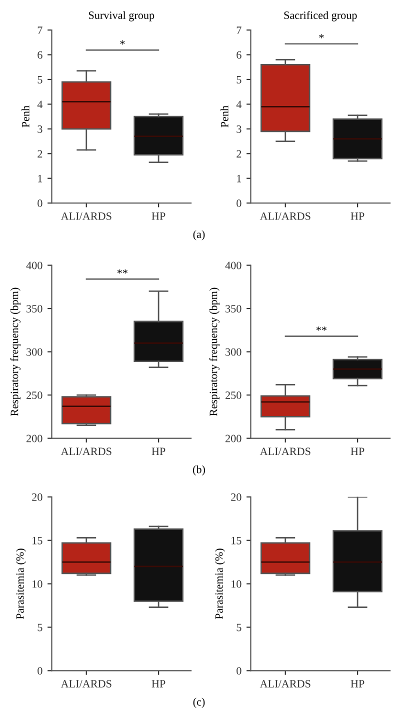 The image size is (398, 715). I want to click on text: (a), so click(199, 235).